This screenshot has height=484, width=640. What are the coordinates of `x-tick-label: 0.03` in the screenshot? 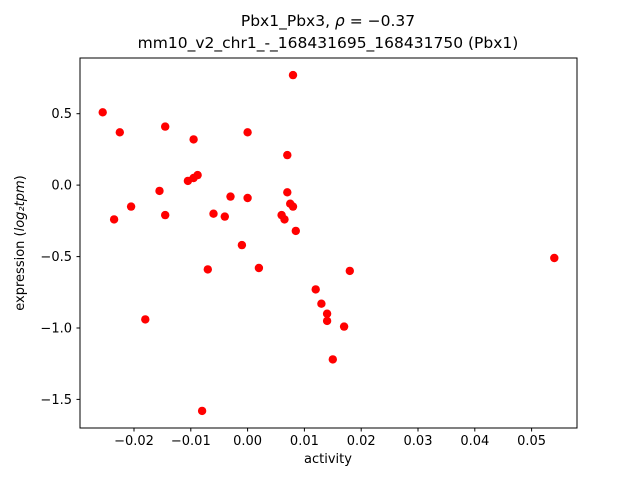 It's located at (418, 441).